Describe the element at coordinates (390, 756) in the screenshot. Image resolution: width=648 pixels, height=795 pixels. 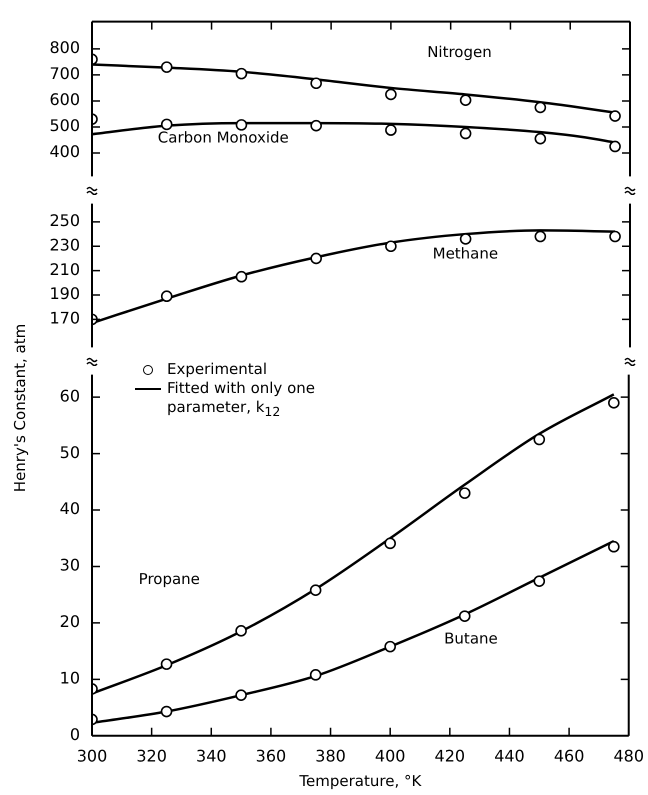
I see `x-tick-label: 400` at that location.